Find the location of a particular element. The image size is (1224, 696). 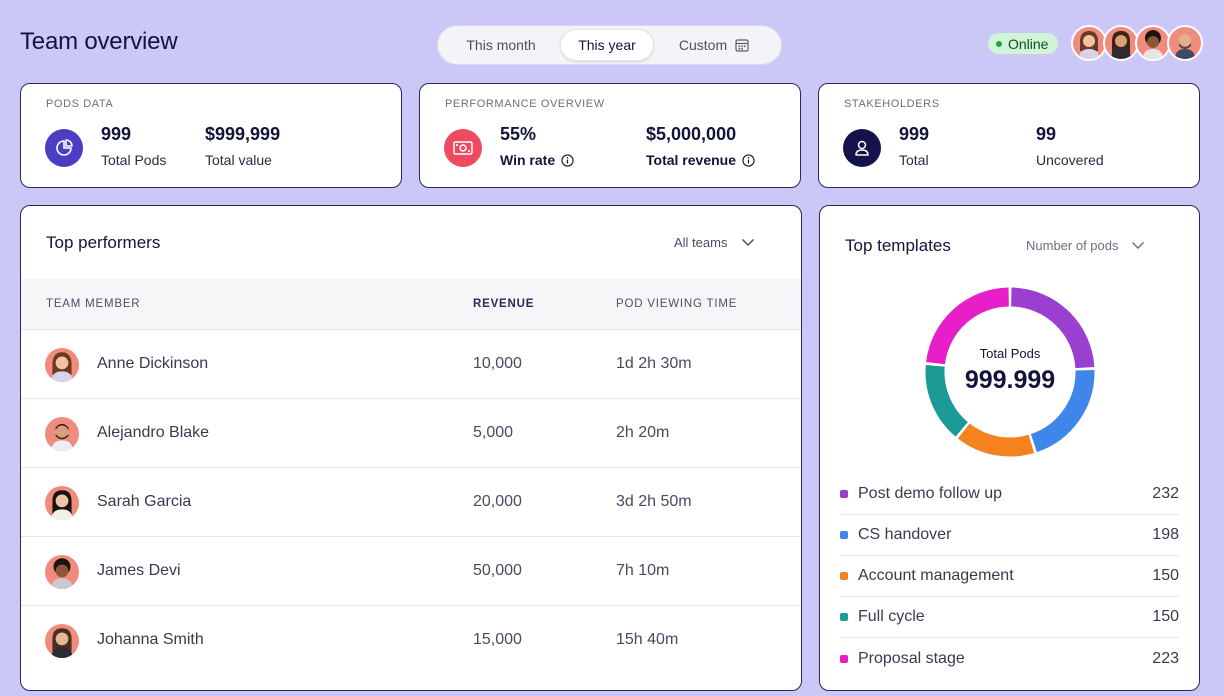

section-title: Top templates is located at coordinates (898, 245).